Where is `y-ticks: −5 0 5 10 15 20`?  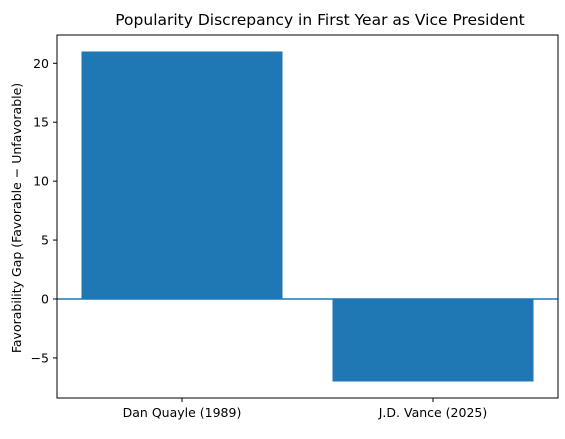
y-ticks: −5 0 5 10 15 20 is located at coordinates (44, 210).